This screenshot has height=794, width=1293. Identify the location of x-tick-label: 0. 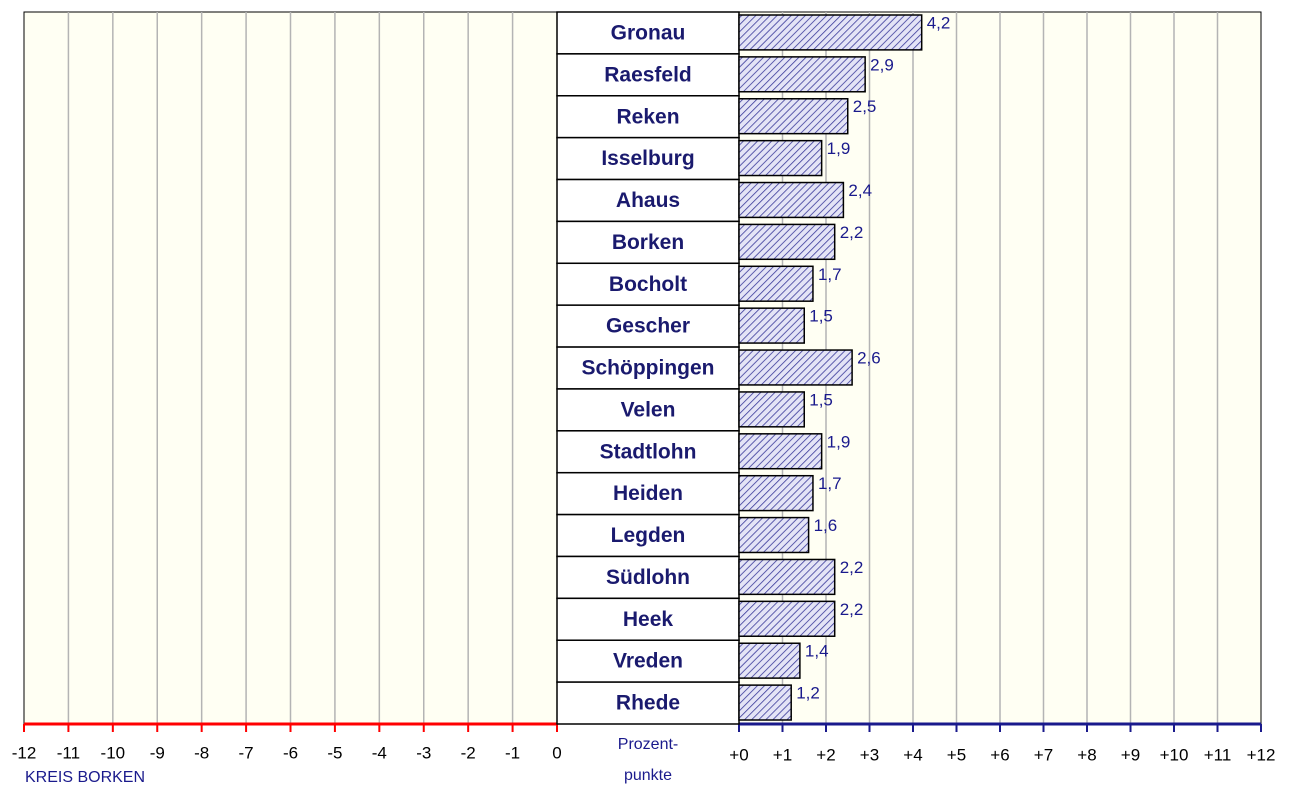
(556, 752).